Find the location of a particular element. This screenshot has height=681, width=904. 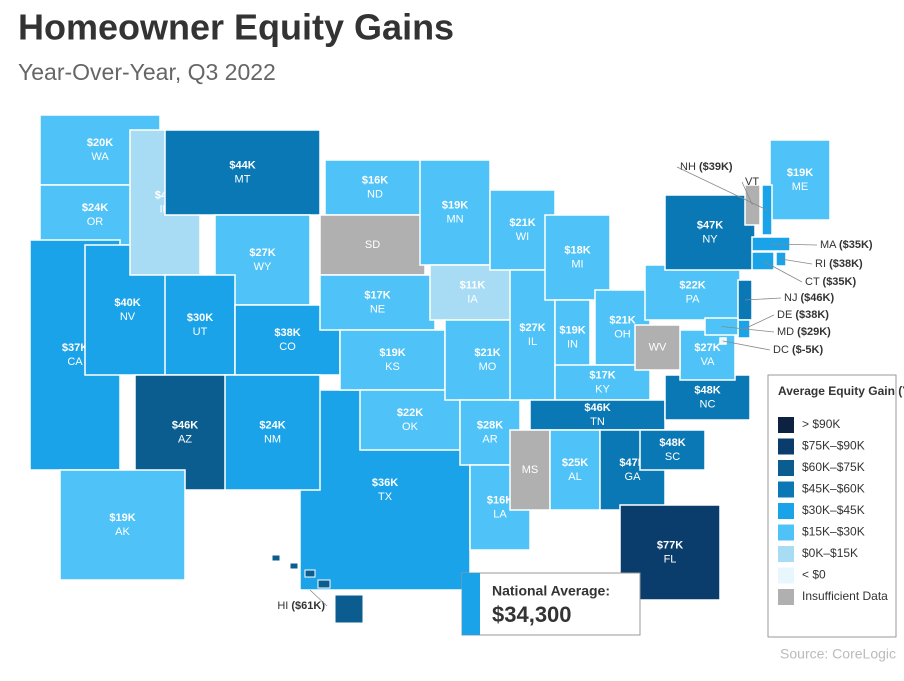

state-abbr: DE is located at coordinates (784, 315).